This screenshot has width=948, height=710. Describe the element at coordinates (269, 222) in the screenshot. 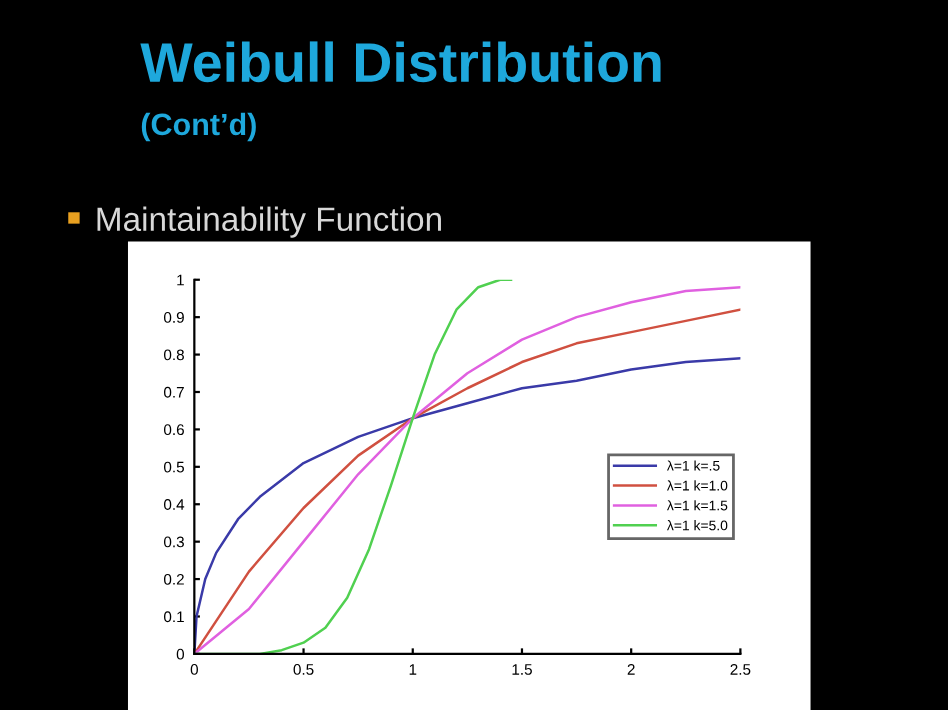

I see `text: Maintainability Function` at that location.